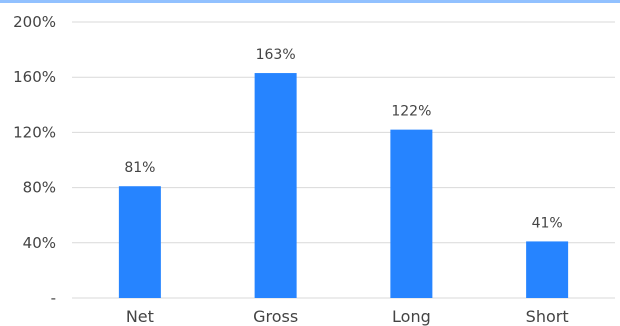 The image size is (620, 326). I want to click on y-tick-label: 120%, so click(34, 132).